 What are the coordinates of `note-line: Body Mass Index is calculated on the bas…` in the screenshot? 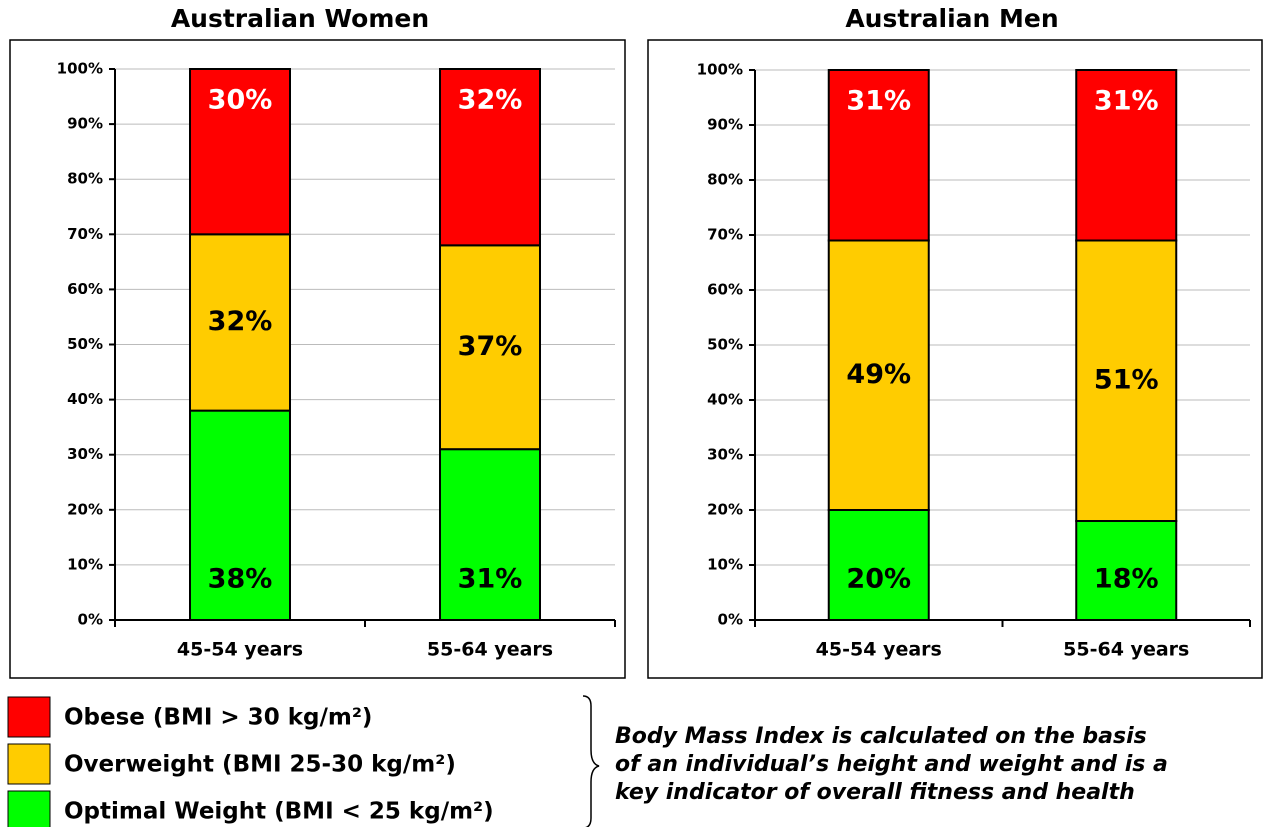 It's located at (881, 736).